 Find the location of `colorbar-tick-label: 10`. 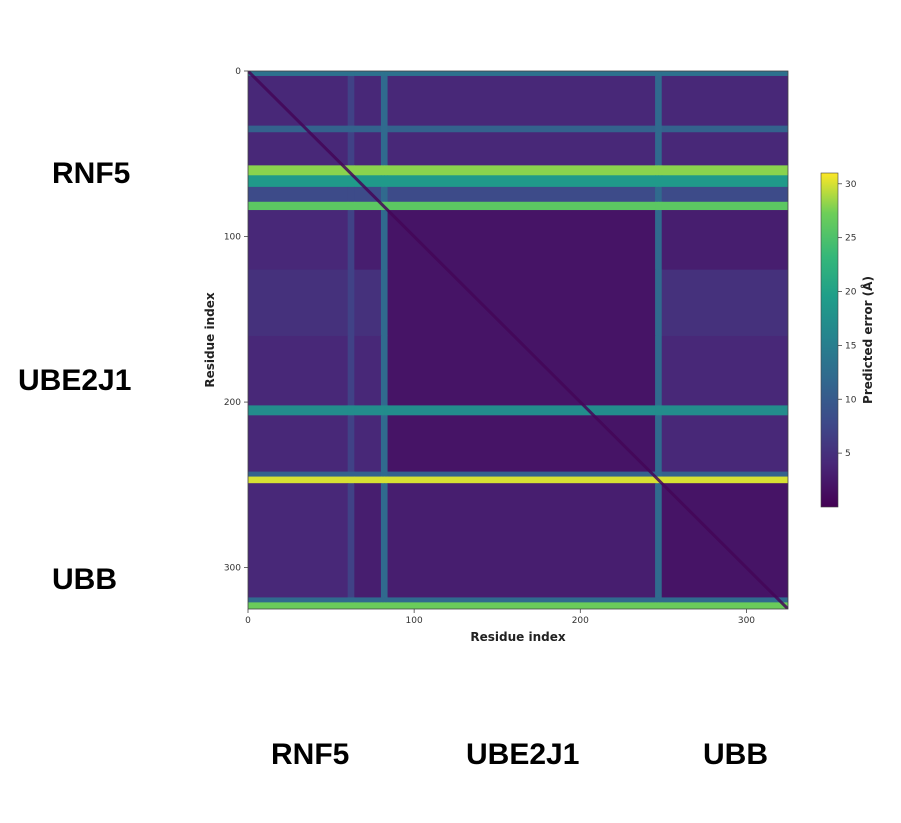

colorbar-tick-label: 10 is located at coordinates (851, 400).